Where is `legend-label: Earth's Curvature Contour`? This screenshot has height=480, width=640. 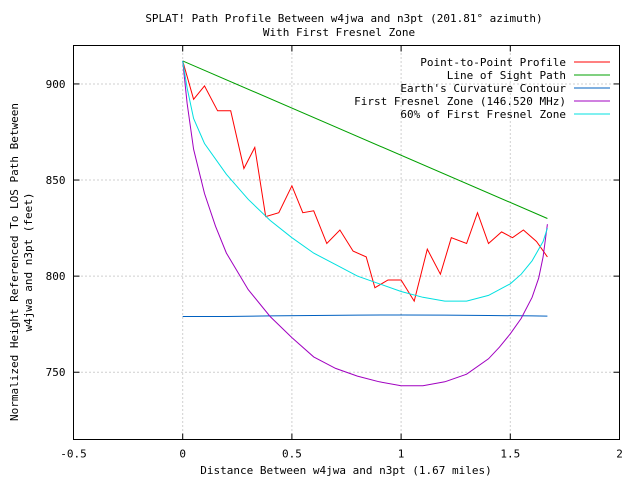 legend-label: Earth's Curvature Contour is located at coordinates (483, 88).